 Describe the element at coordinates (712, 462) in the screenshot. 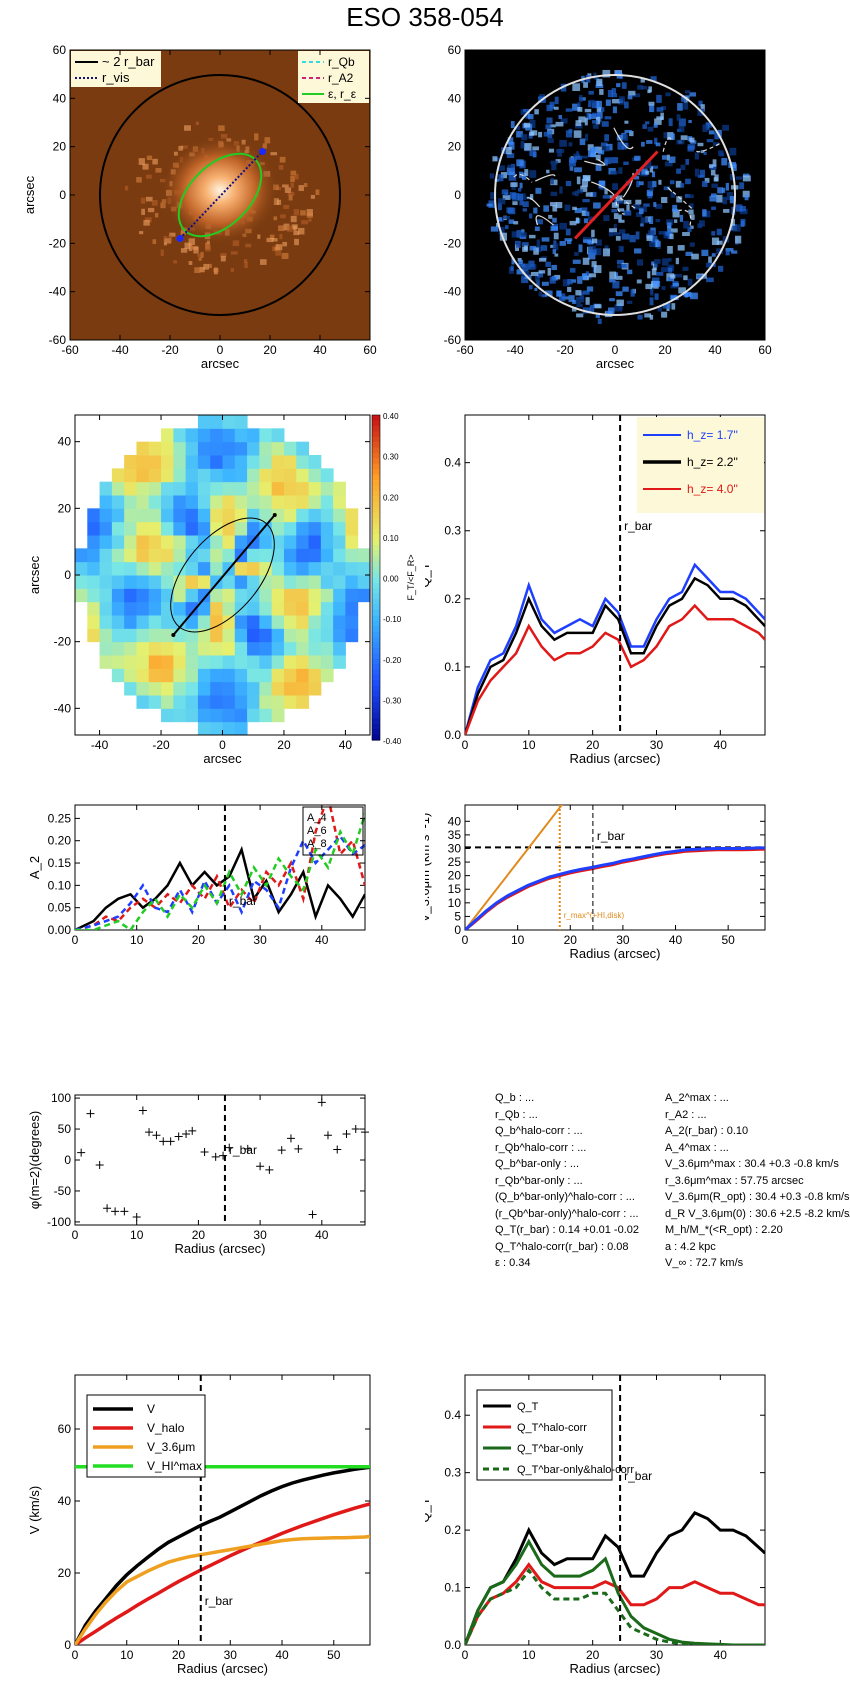

I see `legend-label: h_z= 2.2''` at that location.